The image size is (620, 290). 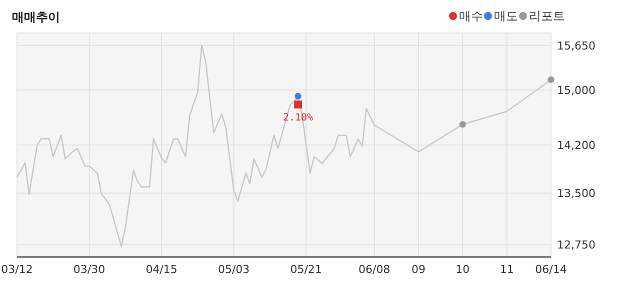 What do you see at coordinates (576, 45) in the screenshot?
I see `y-tick-label: 15,650` at bounding box center [576, 45].